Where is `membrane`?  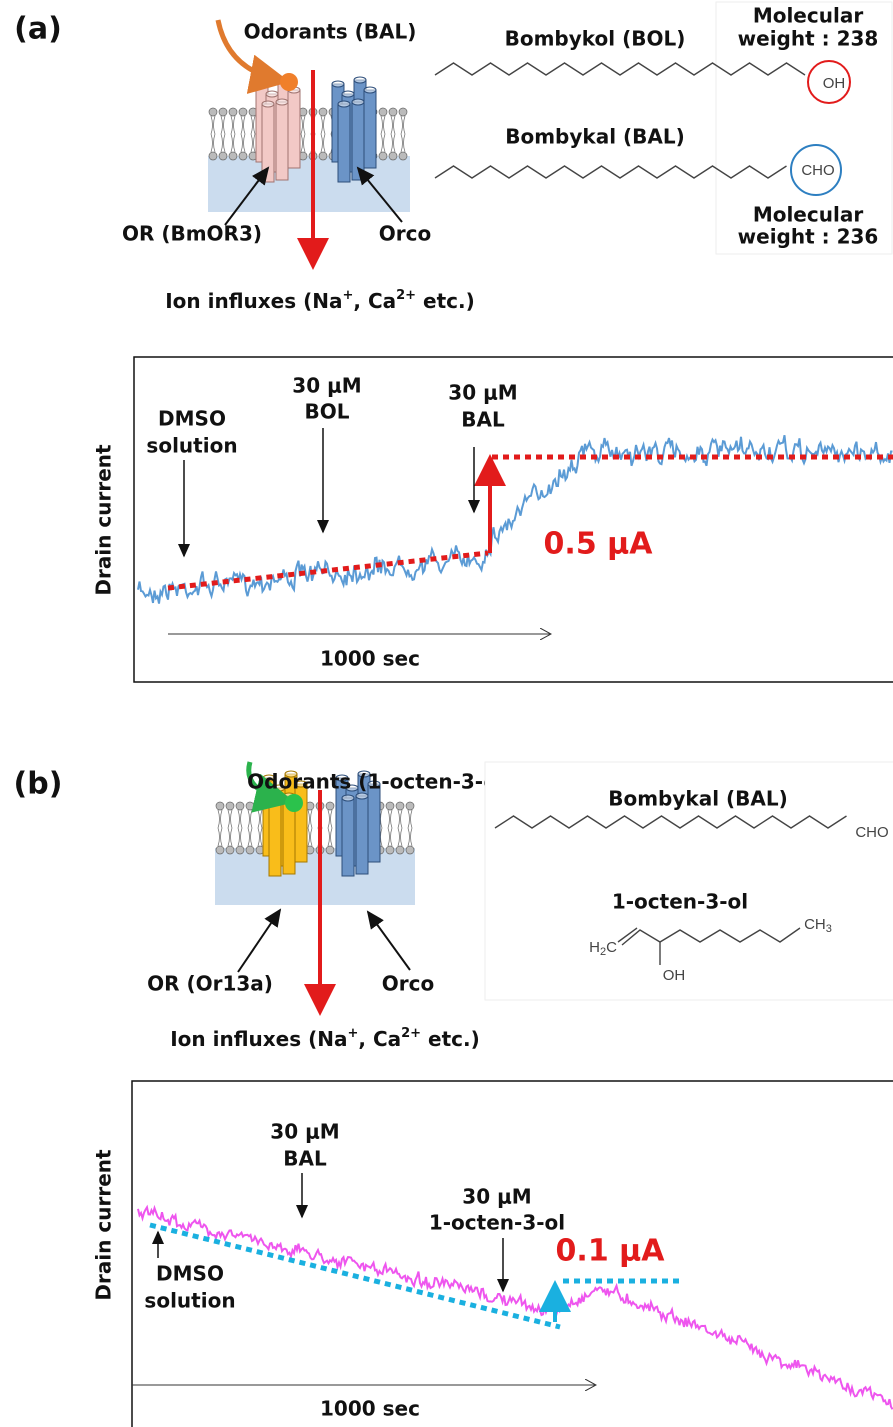
membrane is located at coordinates (309, 144).